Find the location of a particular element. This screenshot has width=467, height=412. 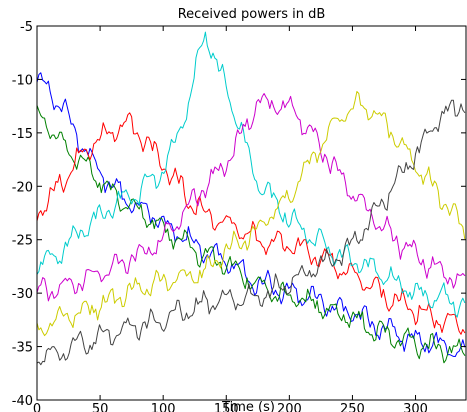

y-tick-label: -40 is located at coordinates (22, 401).